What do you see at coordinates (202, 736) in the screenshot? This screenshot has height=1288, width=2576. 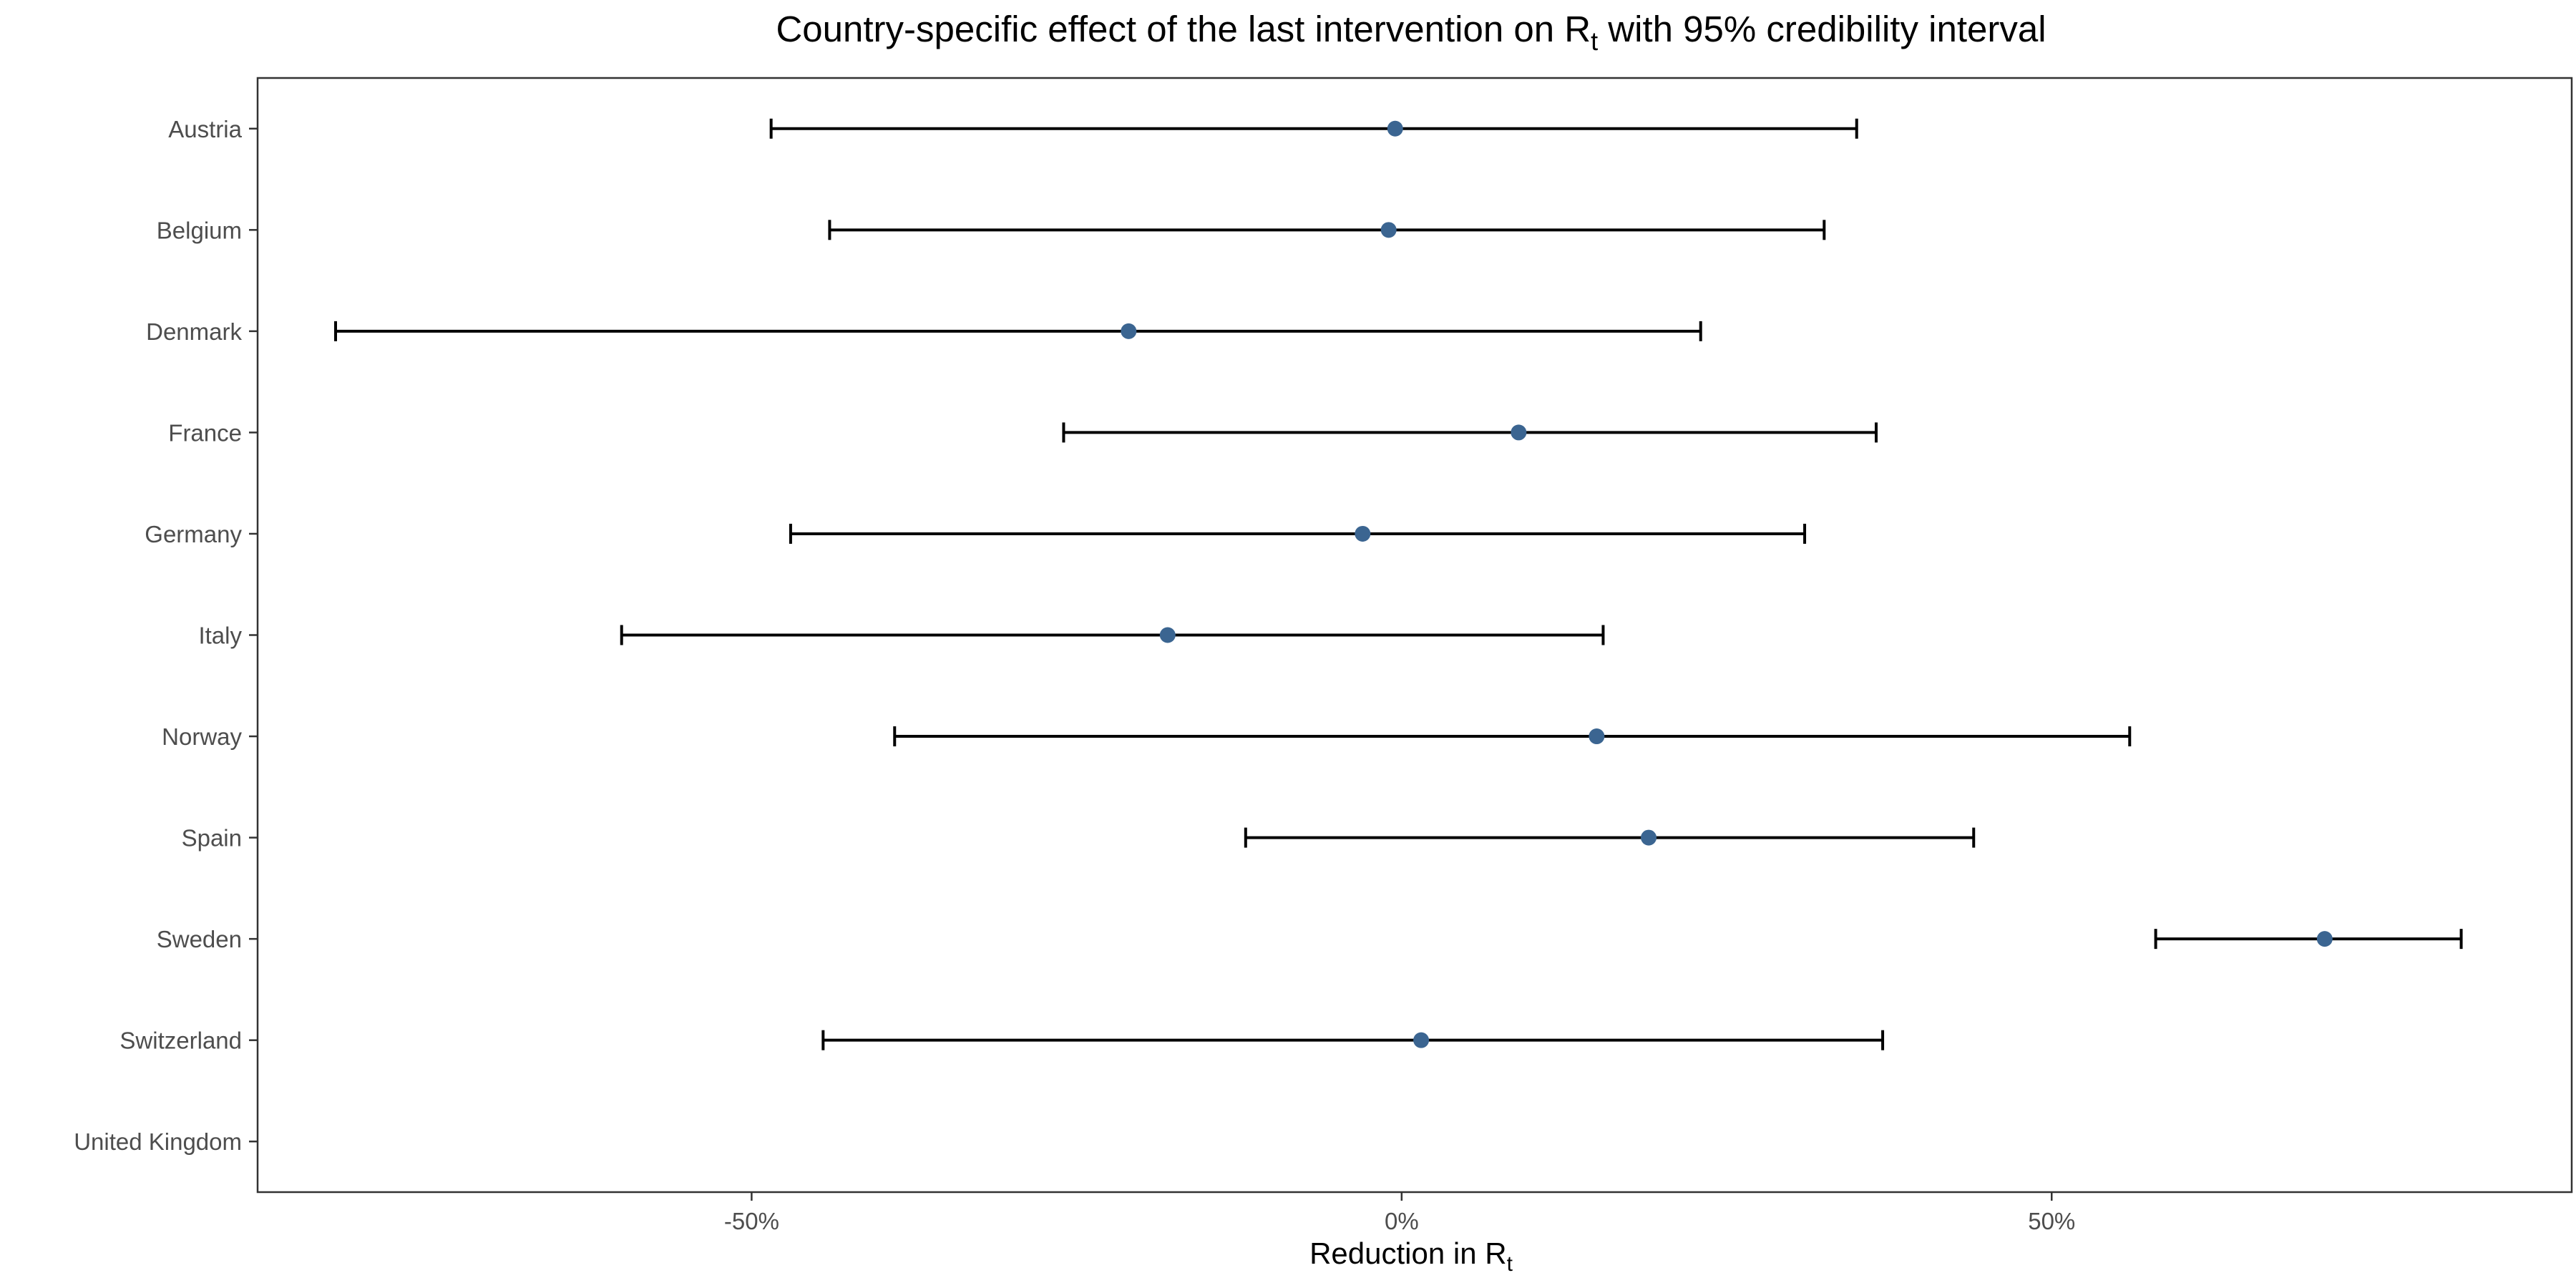 I see `y-tick-label-norway: Norway` at bounding box center [202, 736].